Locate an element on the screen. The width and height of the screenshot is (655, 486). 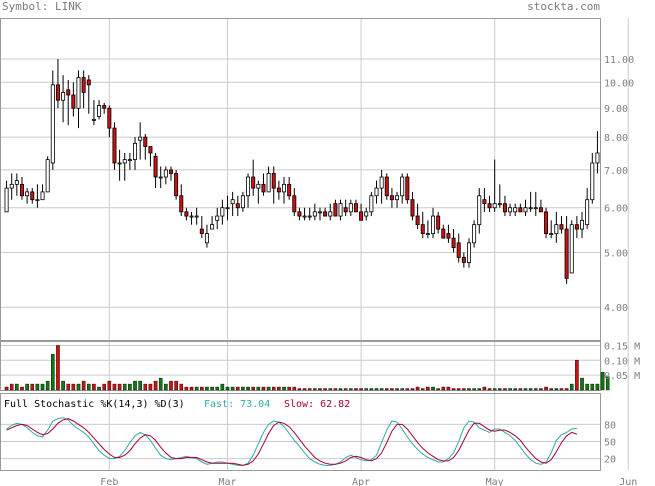
price-tick-label: 7.00 is located at coordinates (616, 171).